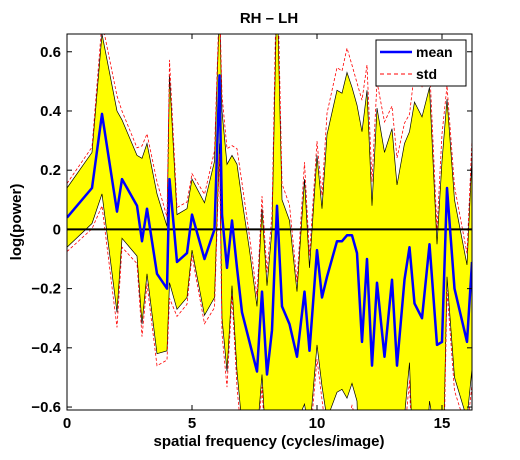 The width and height of the screenshot is (520, 460). I want to click on legend-box, so click(421, 63).